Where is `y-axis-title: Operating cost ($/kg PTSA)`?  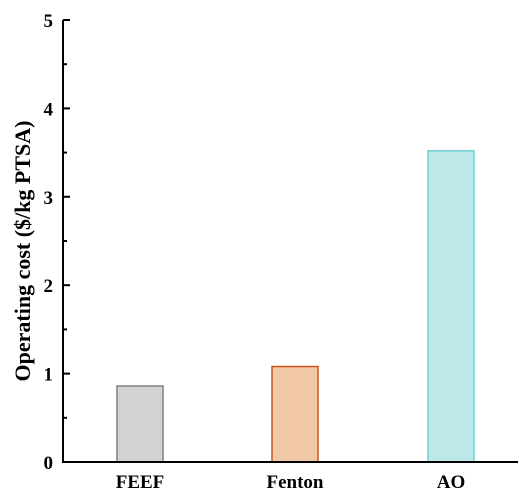 y-axis-title: Operating cost ($/kg PTSA) is located at coordinates (22, 251).